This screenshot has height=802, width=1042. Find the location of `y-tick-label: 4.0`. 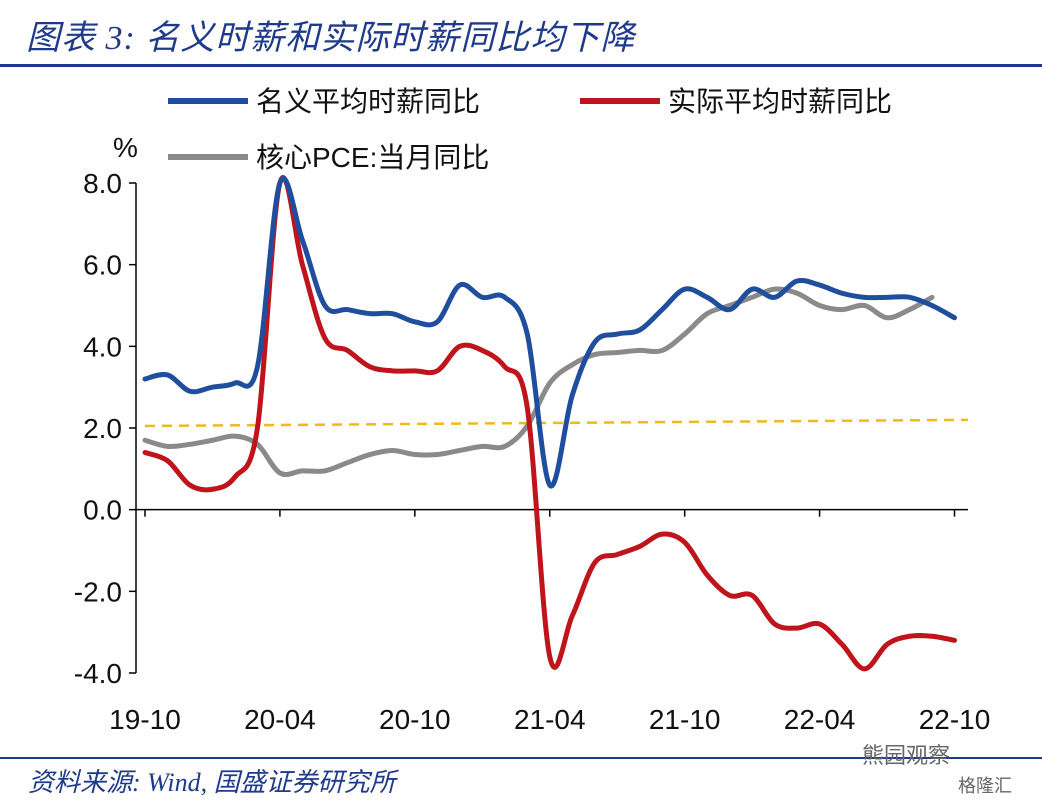

y-tick-label: 4.0 is located at coordinates (102, 346).